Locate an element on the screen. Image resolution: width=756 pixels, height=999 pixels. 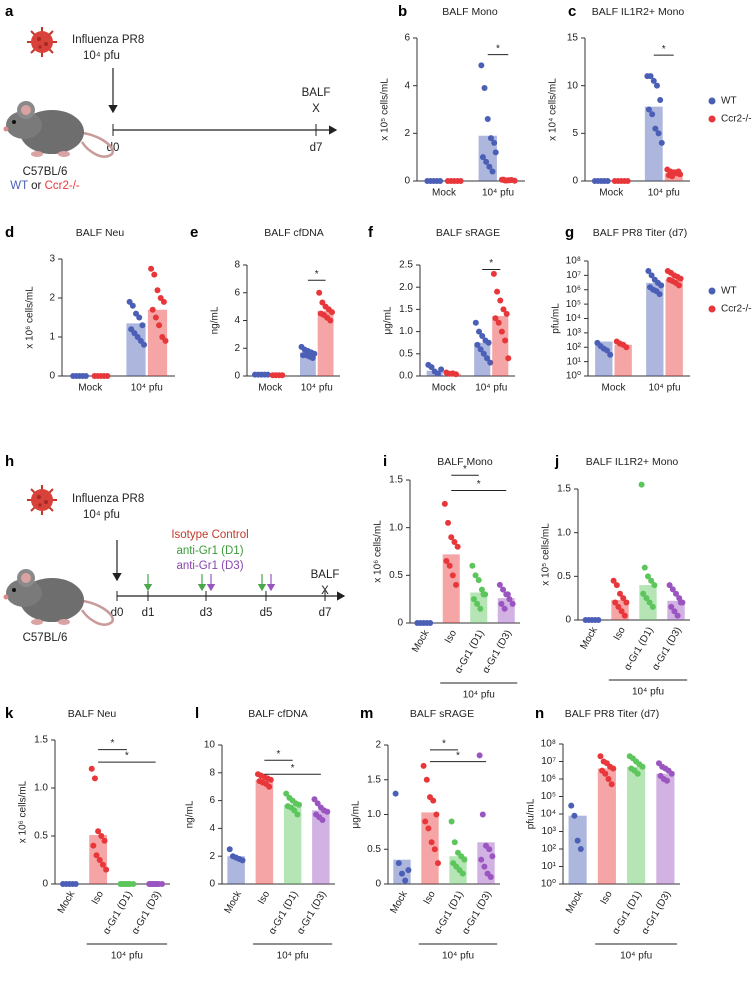
y-tick-label: 10³ is located at coordinates (574, 333).